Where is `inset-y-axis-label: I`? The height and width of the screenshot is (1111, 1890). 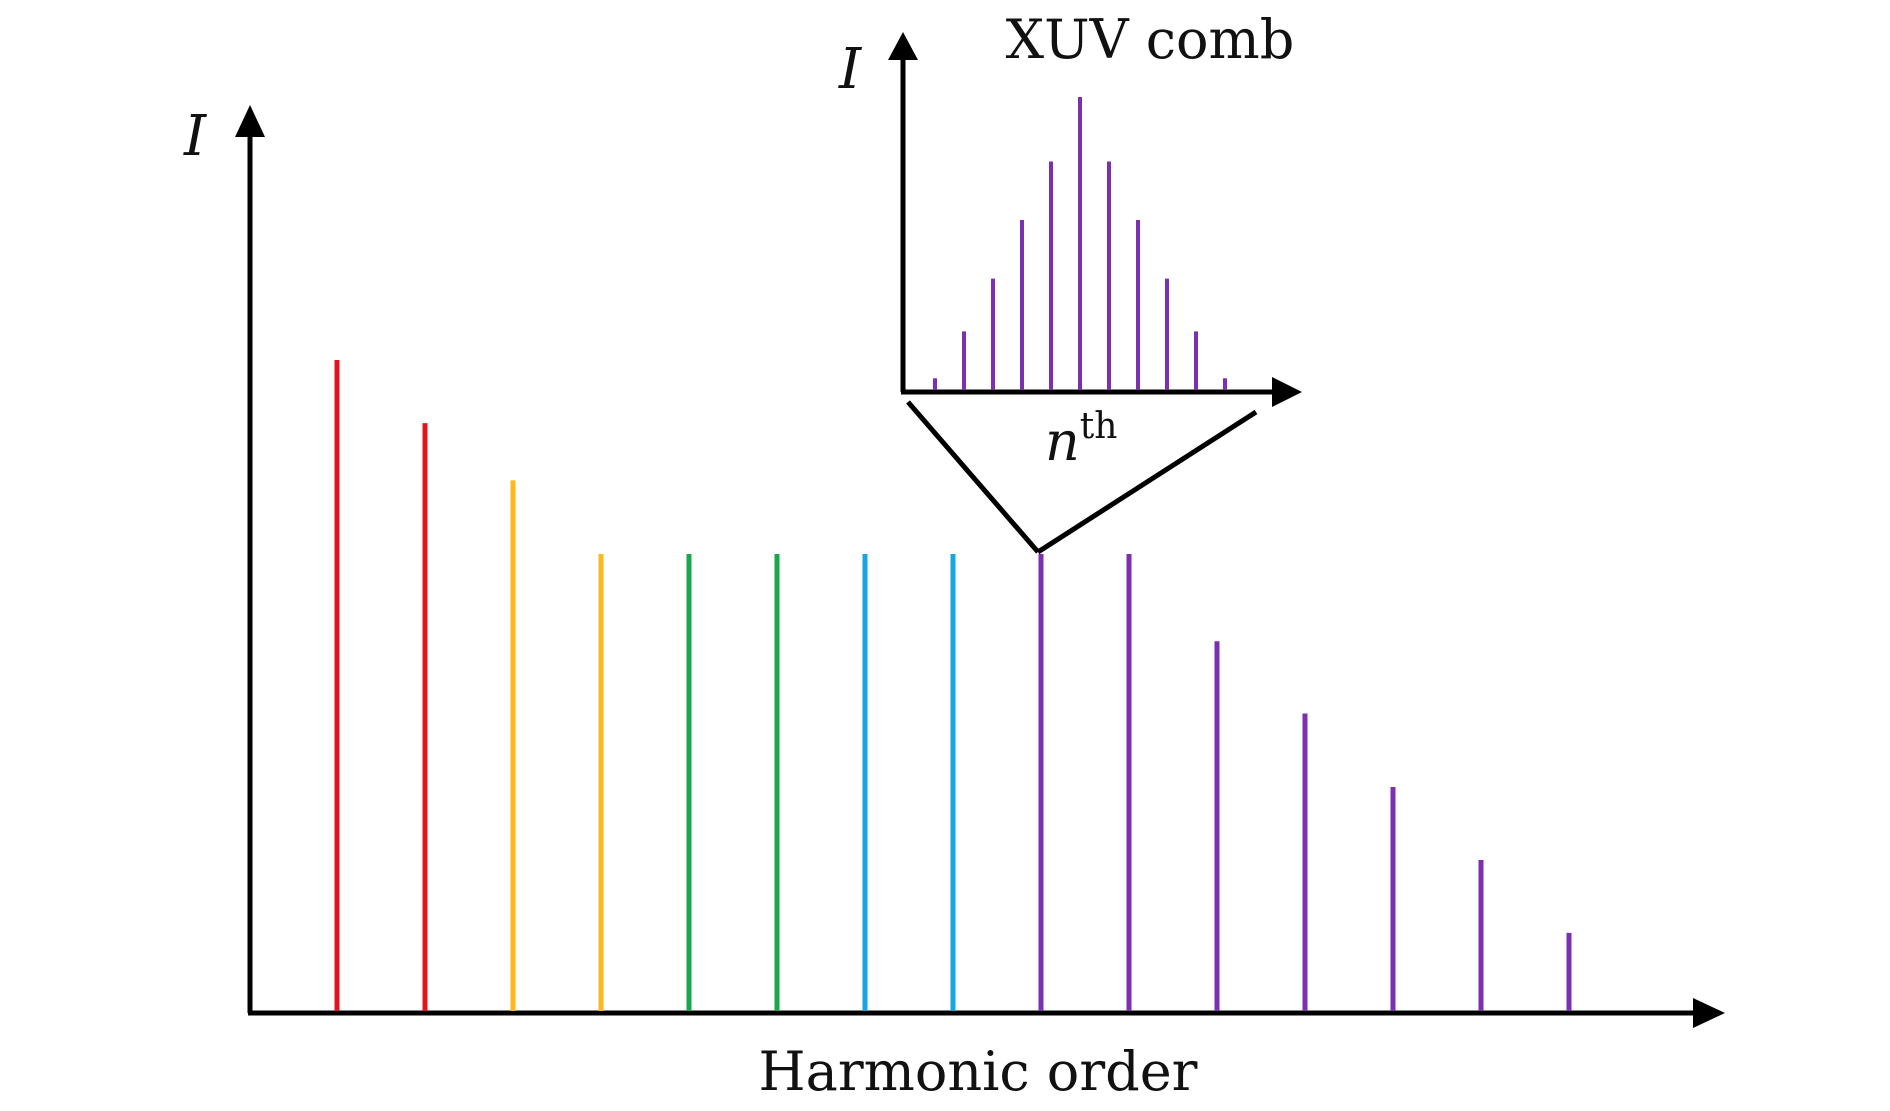 inset-y-axis-label: I is located at coordinates (850, 69).